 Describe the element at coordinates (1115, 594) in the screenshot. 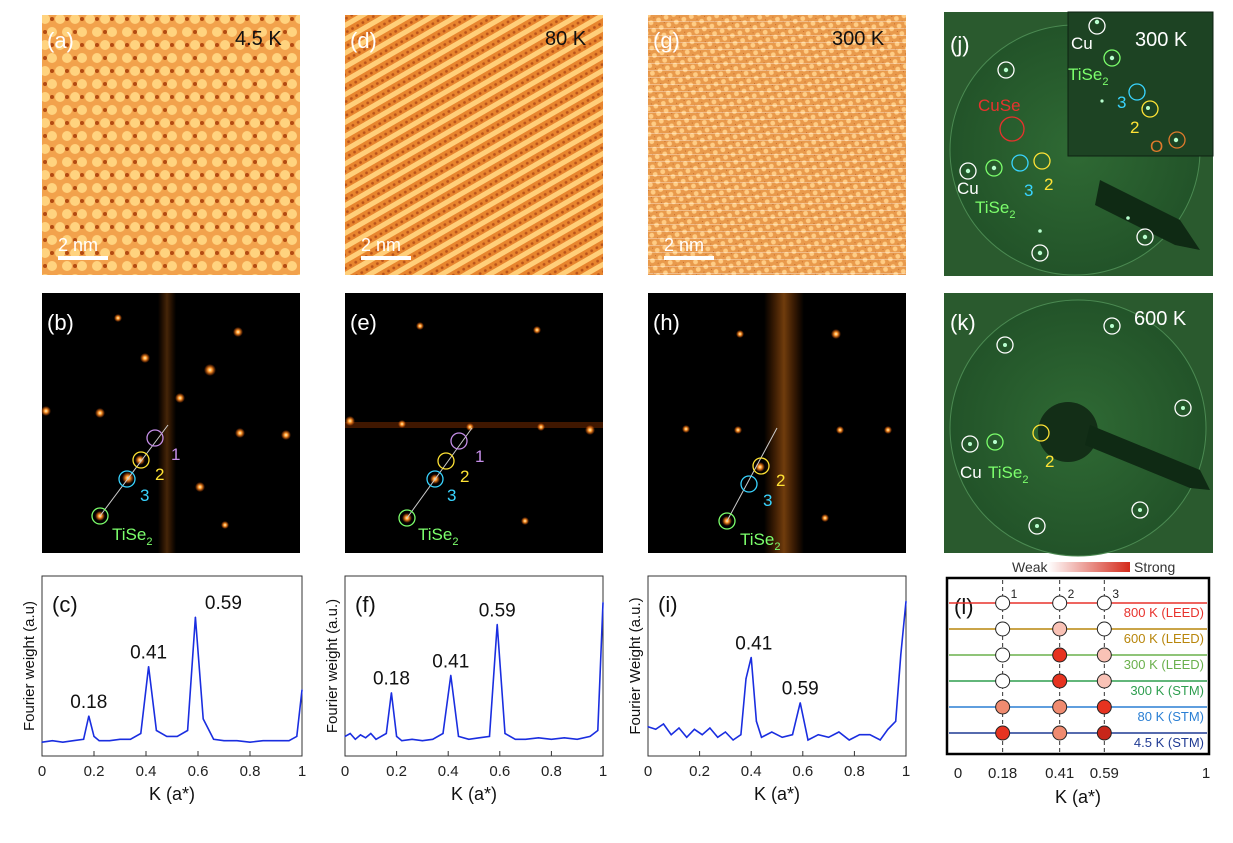

I see `column-number-label: 3` at that location.